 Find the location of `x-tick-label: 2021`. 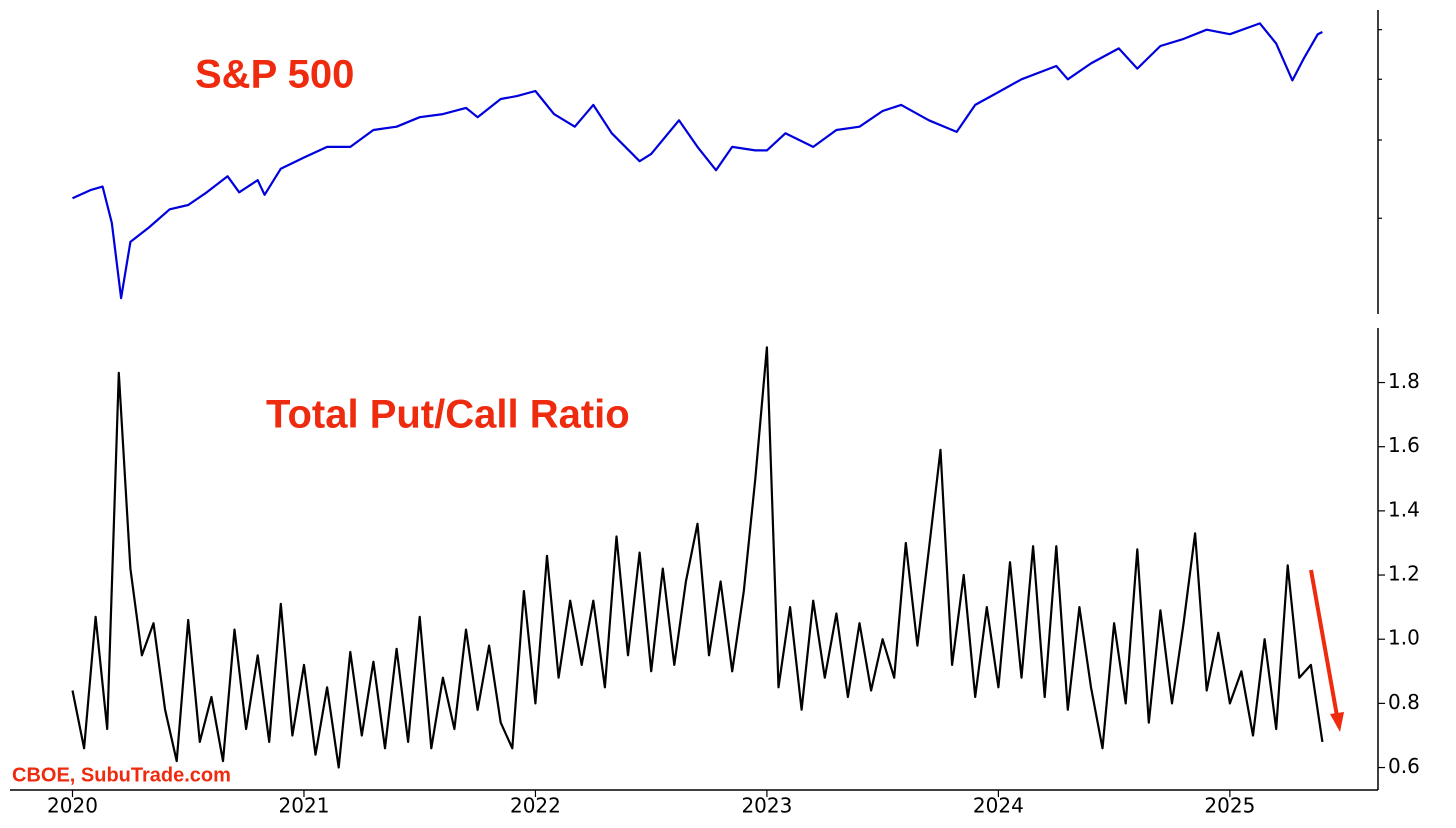

x-tick-label: 2021 is located at coordinates (304, 806).